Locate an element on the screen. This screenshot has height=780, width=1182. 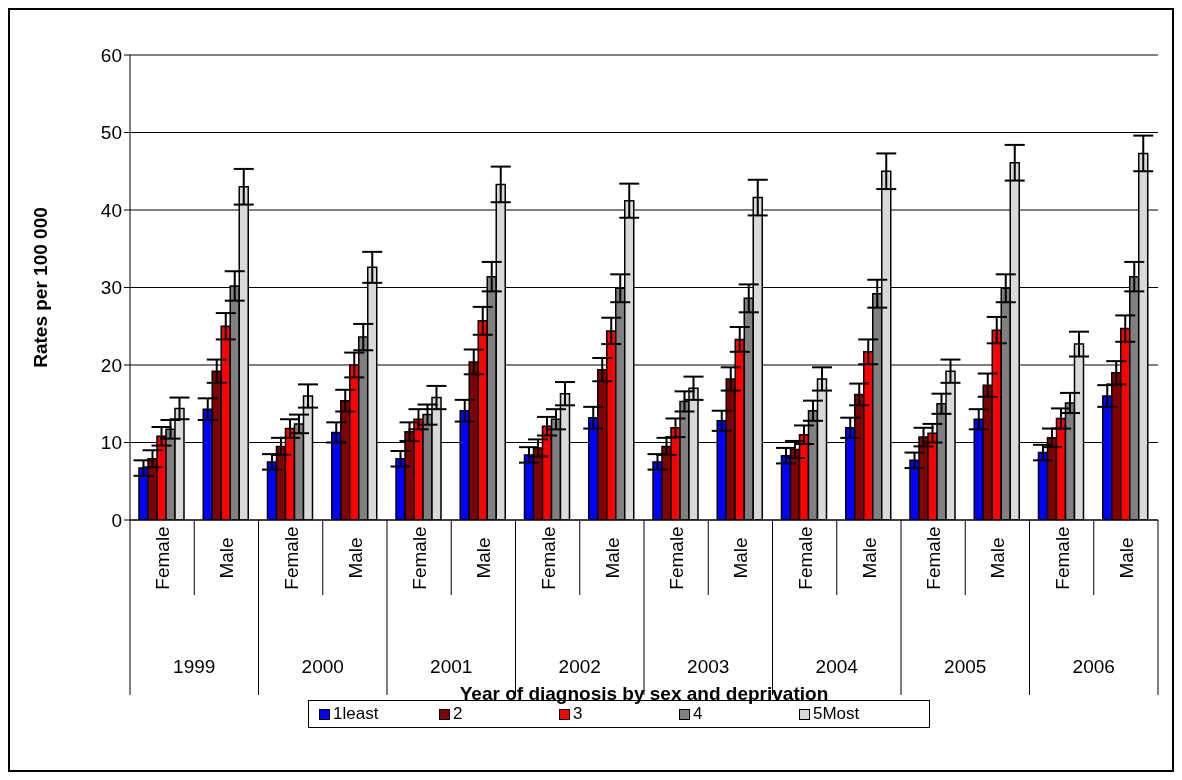
legend-label: 1least is located at coordinates (356, 714).